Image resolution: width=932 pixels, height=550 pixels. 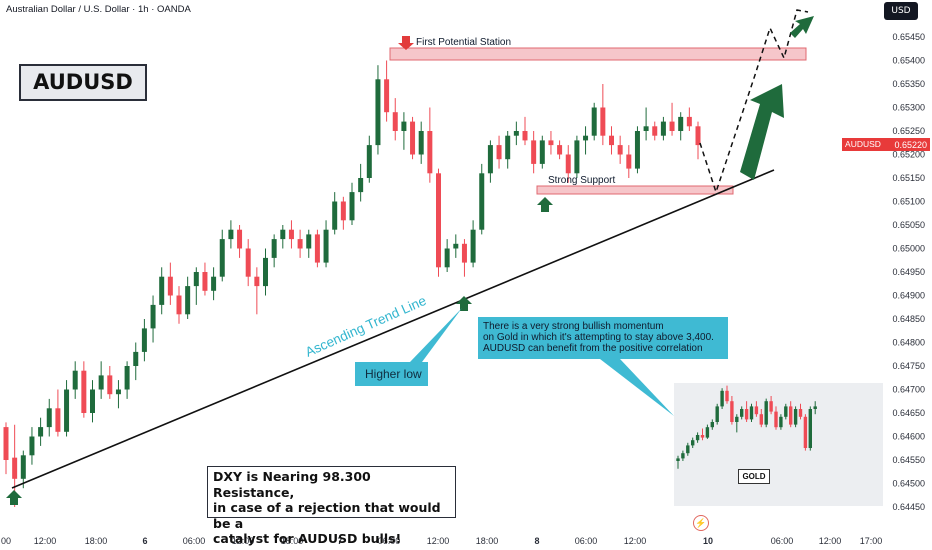 I want to click on price-tick-label: 0.64850, so click(x=908, y=319).